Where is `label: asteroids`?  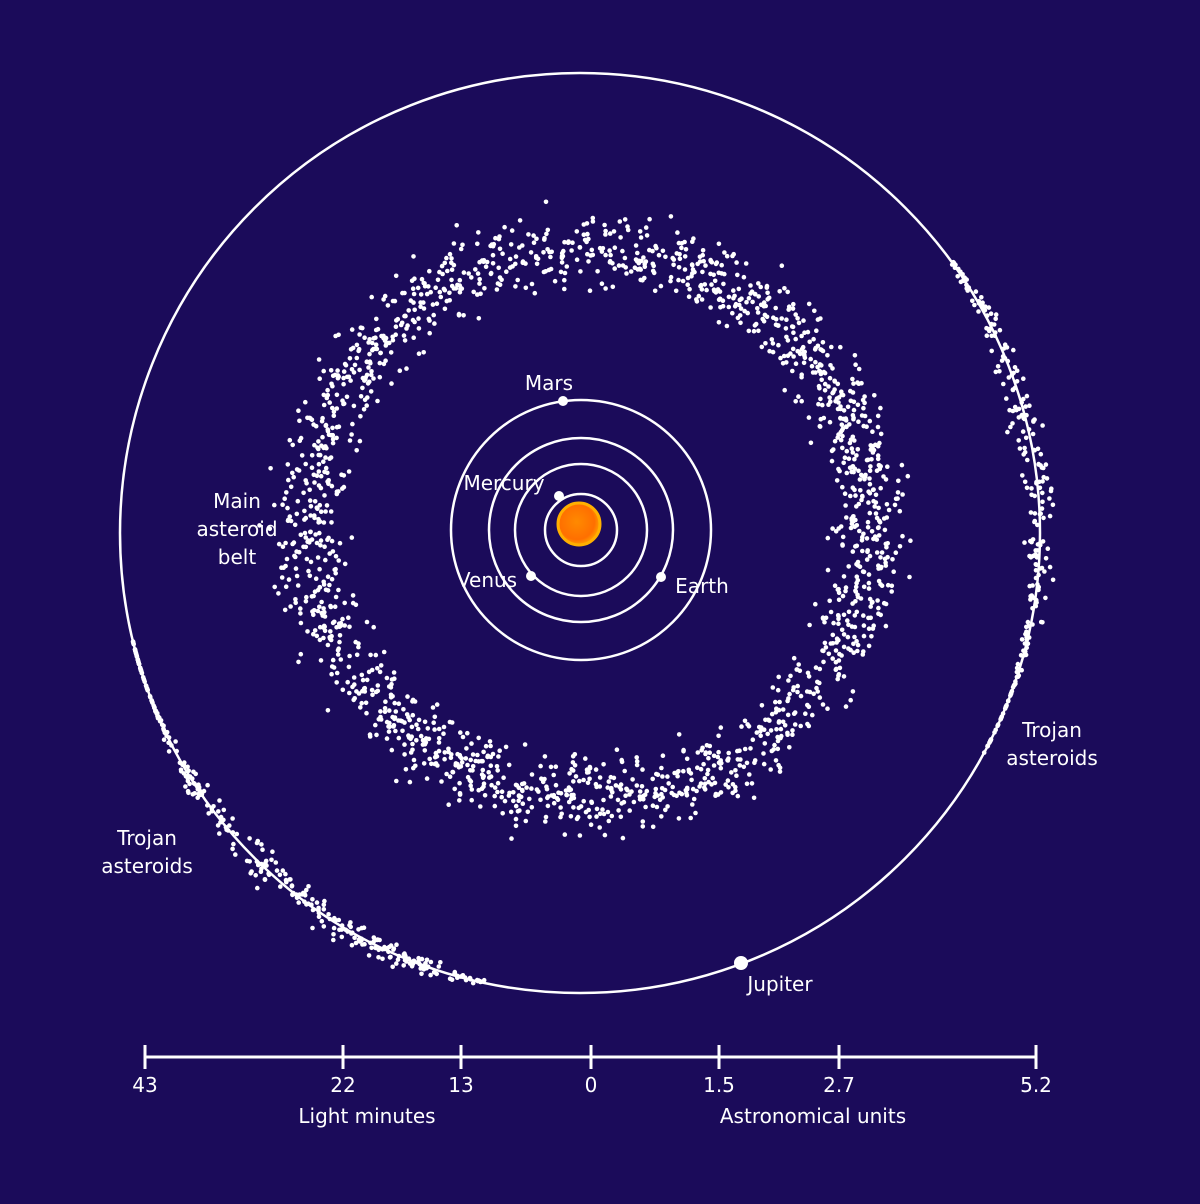
label: asteroids is located at coordinates (1052, 758).